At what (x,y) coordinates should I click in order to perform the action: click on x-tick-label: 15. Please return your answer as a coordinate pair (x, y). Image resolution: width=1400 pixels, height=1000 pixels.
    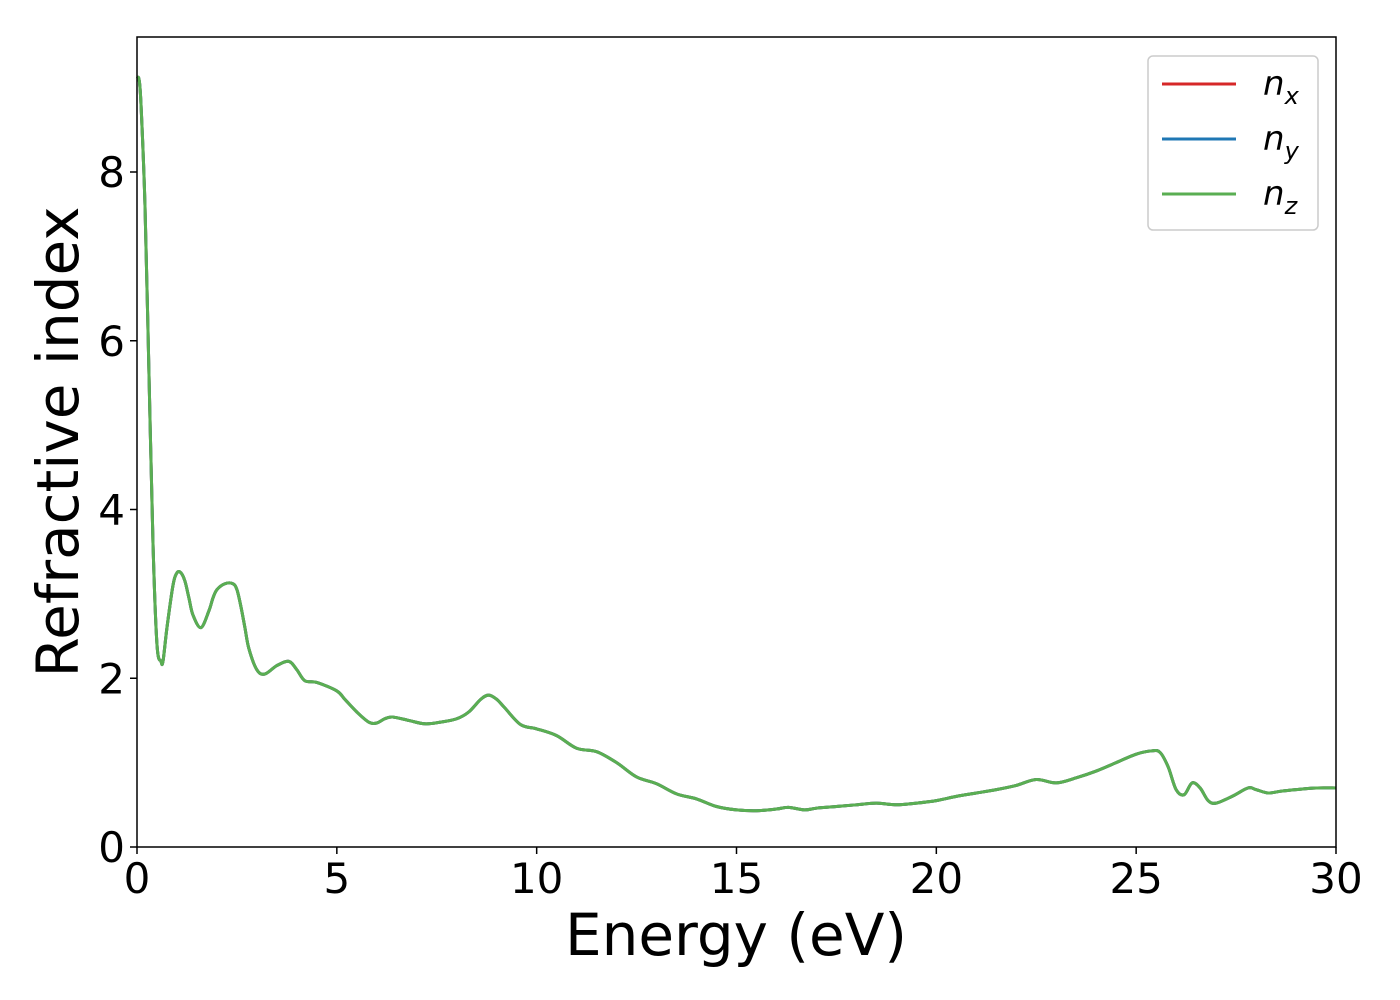
    Looking at the image, I should click on (736, 878).